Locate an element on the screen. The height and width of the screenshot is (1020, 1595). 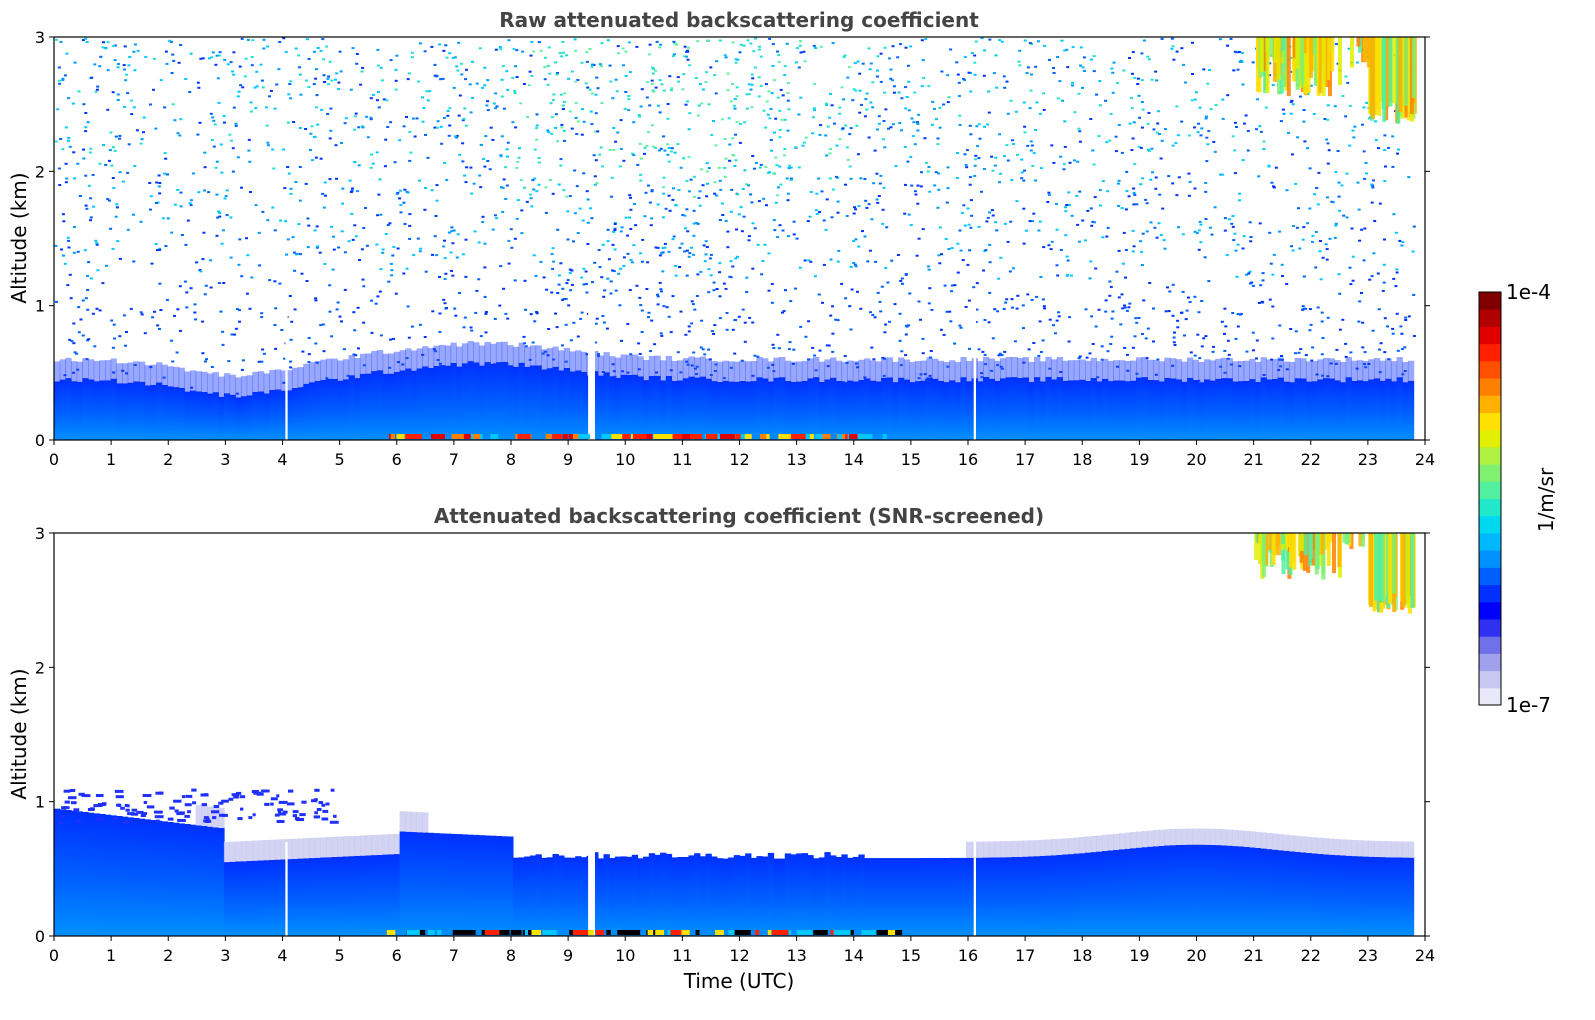
surface-echo is located at coordinates (572, 932).